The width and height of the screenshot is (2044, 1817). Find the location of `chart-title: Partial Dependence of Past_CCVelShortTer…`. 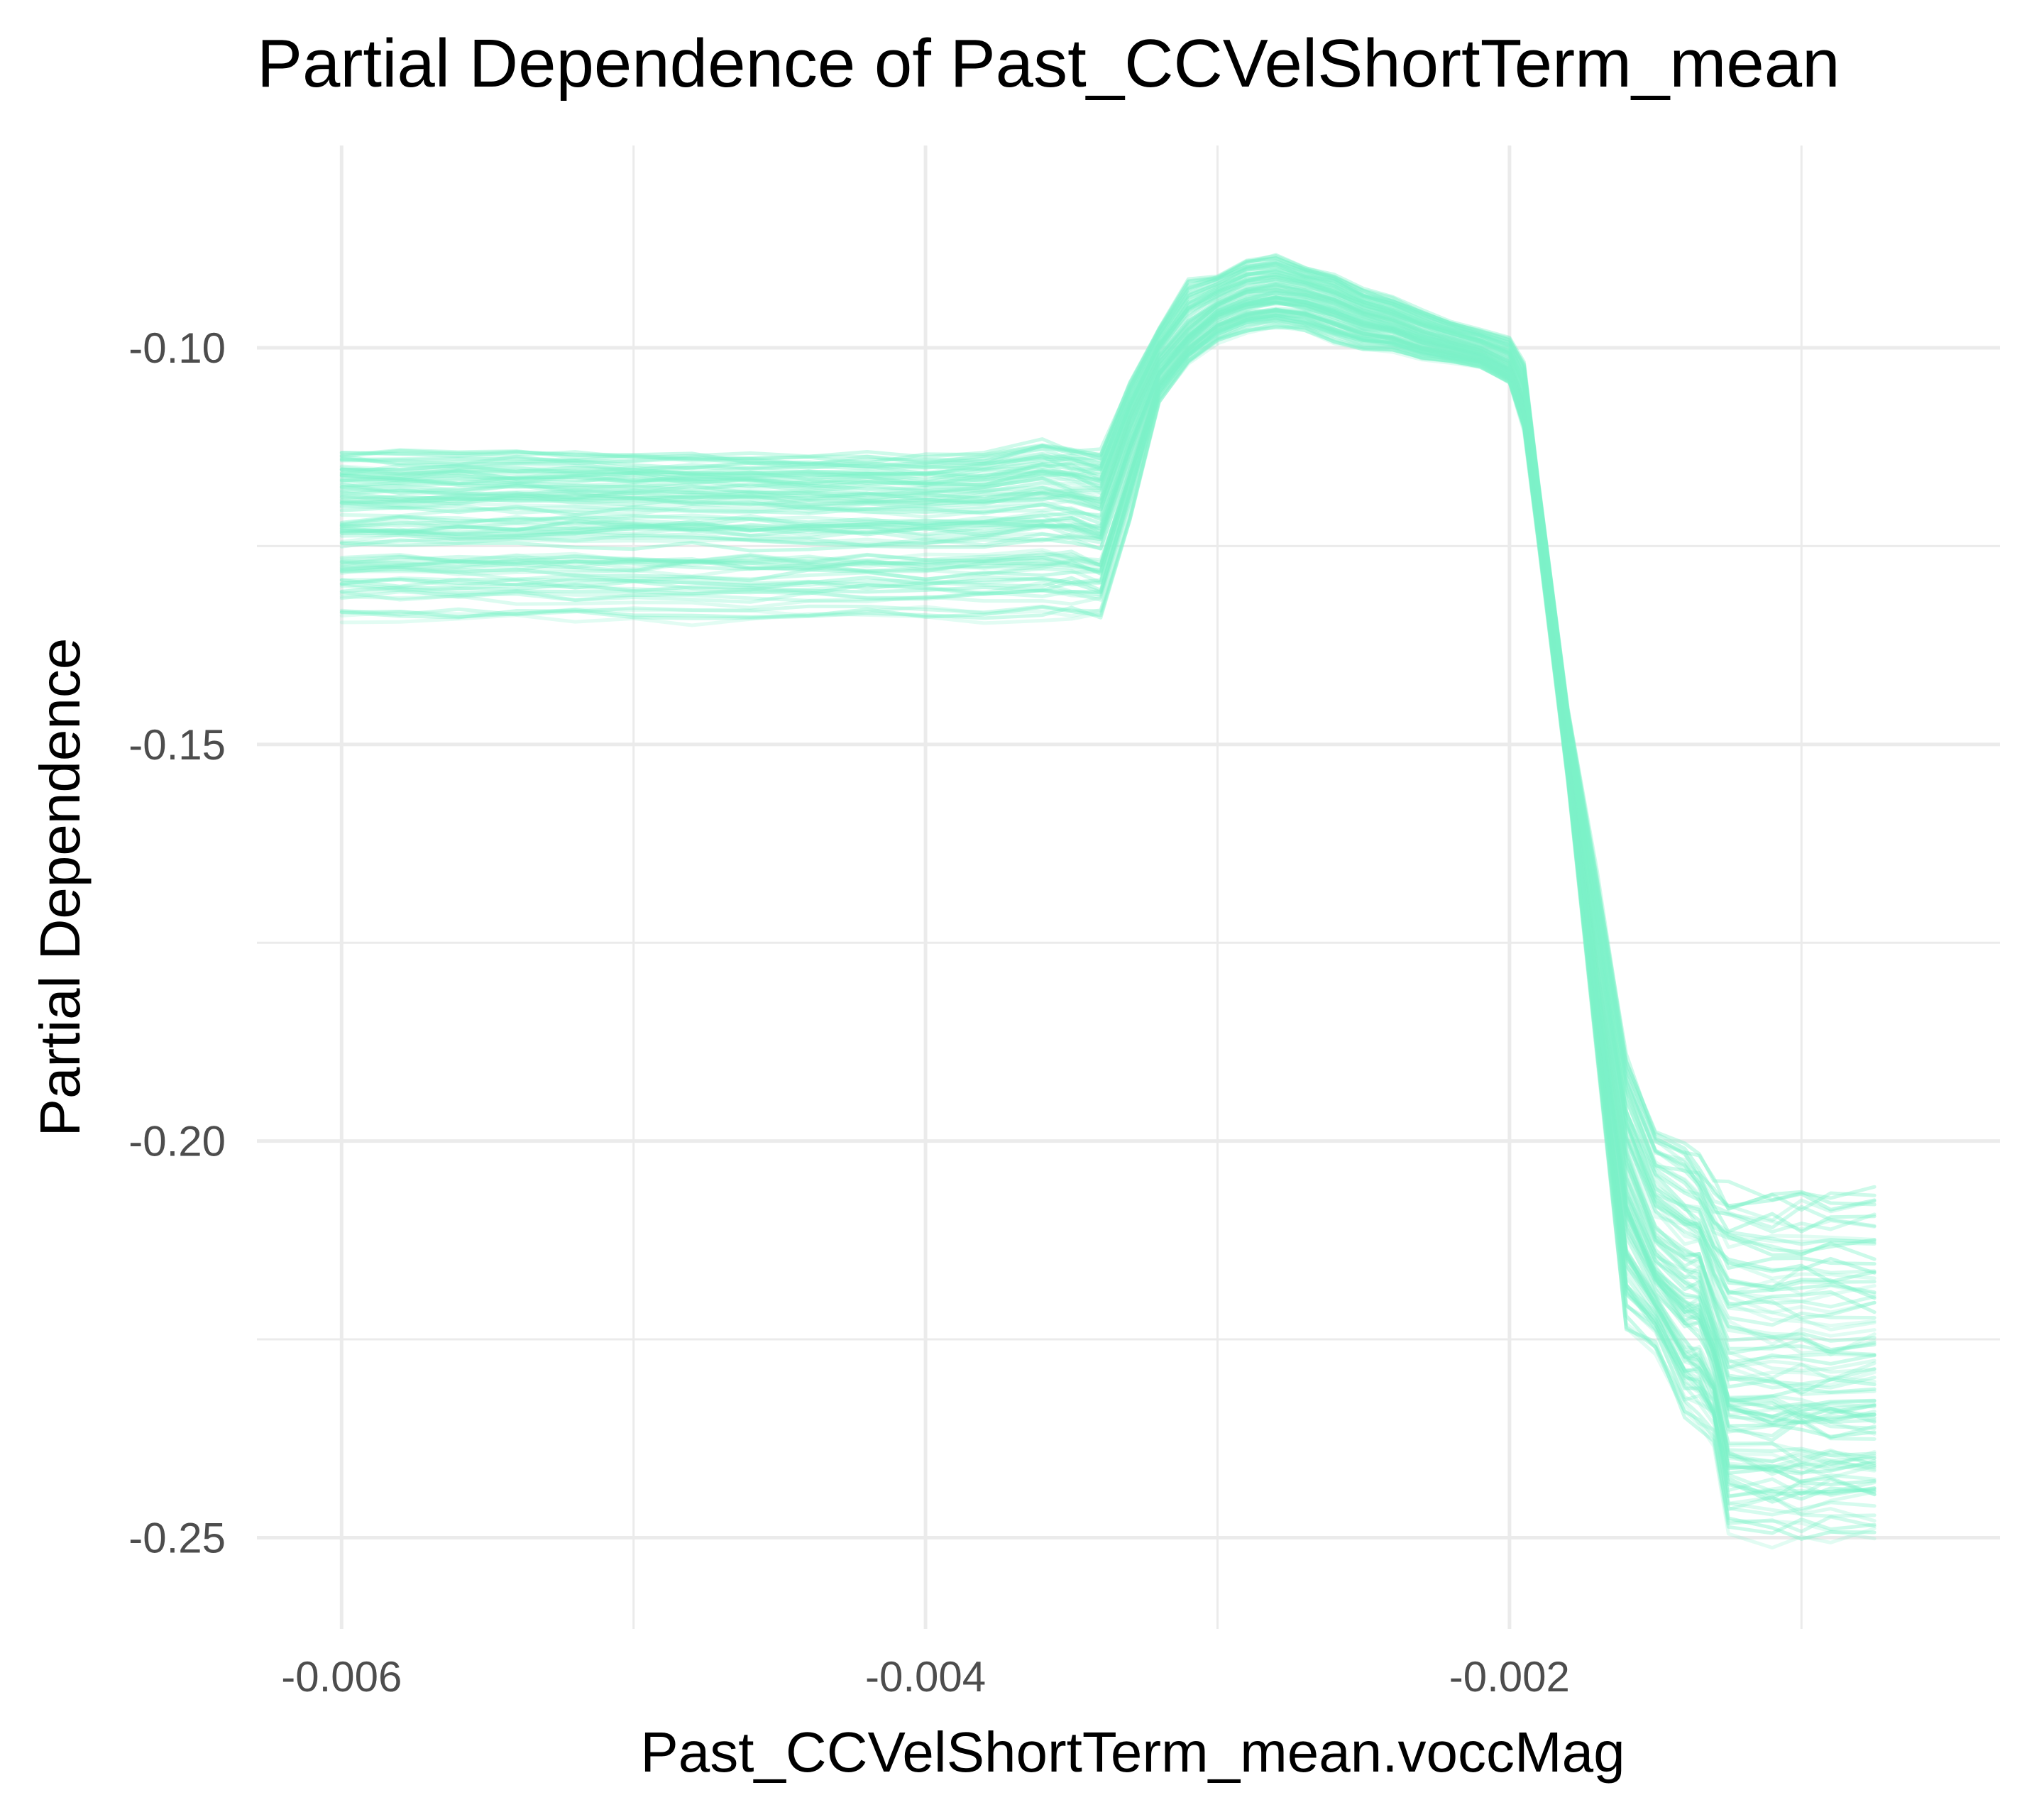

chart-title: Partial Dependence of Past_CCVelShortTer… is located at coordinates (1048, 63).